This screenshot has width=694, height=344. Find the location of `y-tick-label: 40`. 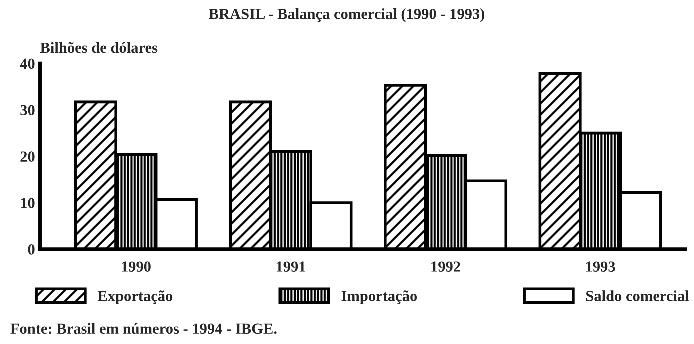

y-tick-label: 40 is located at coordinates (27, 64).